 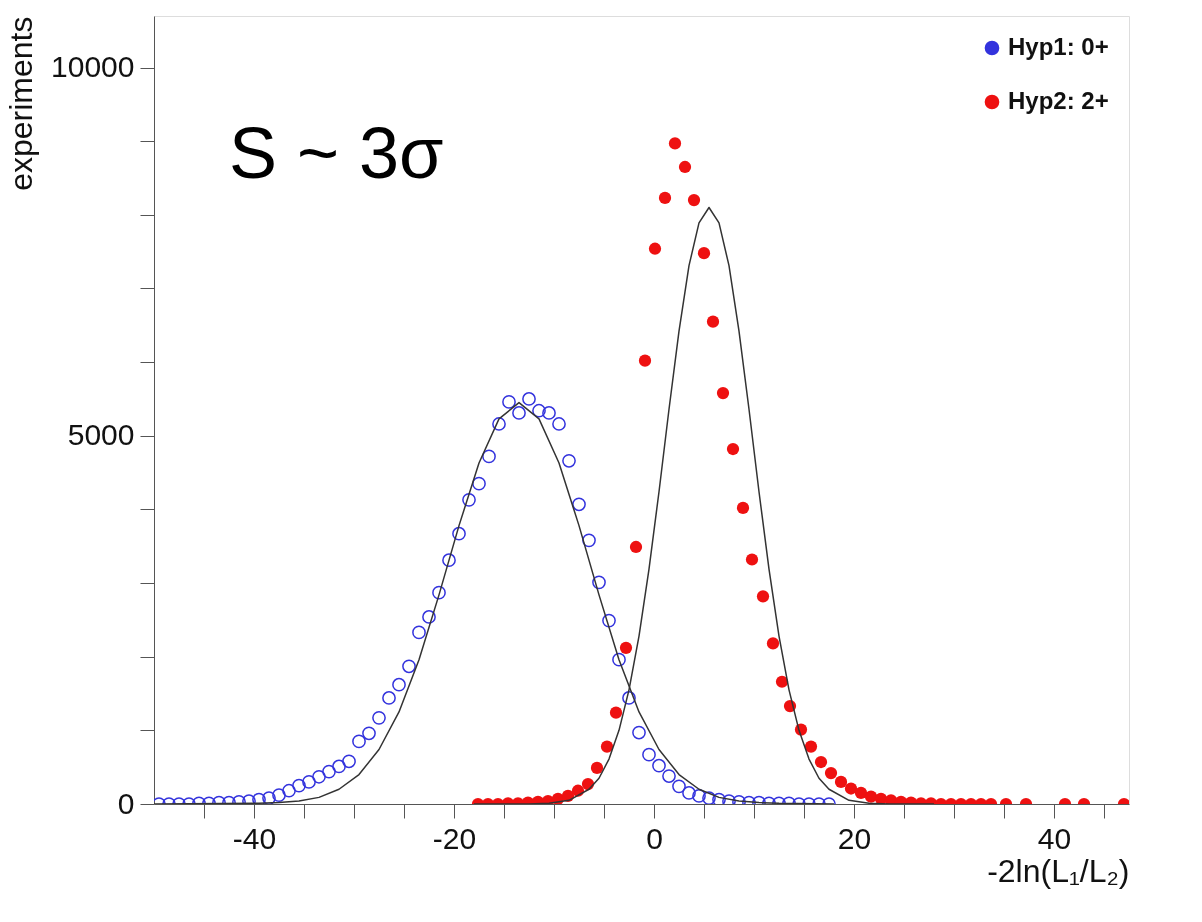 I want to click on y-tick-label: 10000, so click(x=93, y=67).